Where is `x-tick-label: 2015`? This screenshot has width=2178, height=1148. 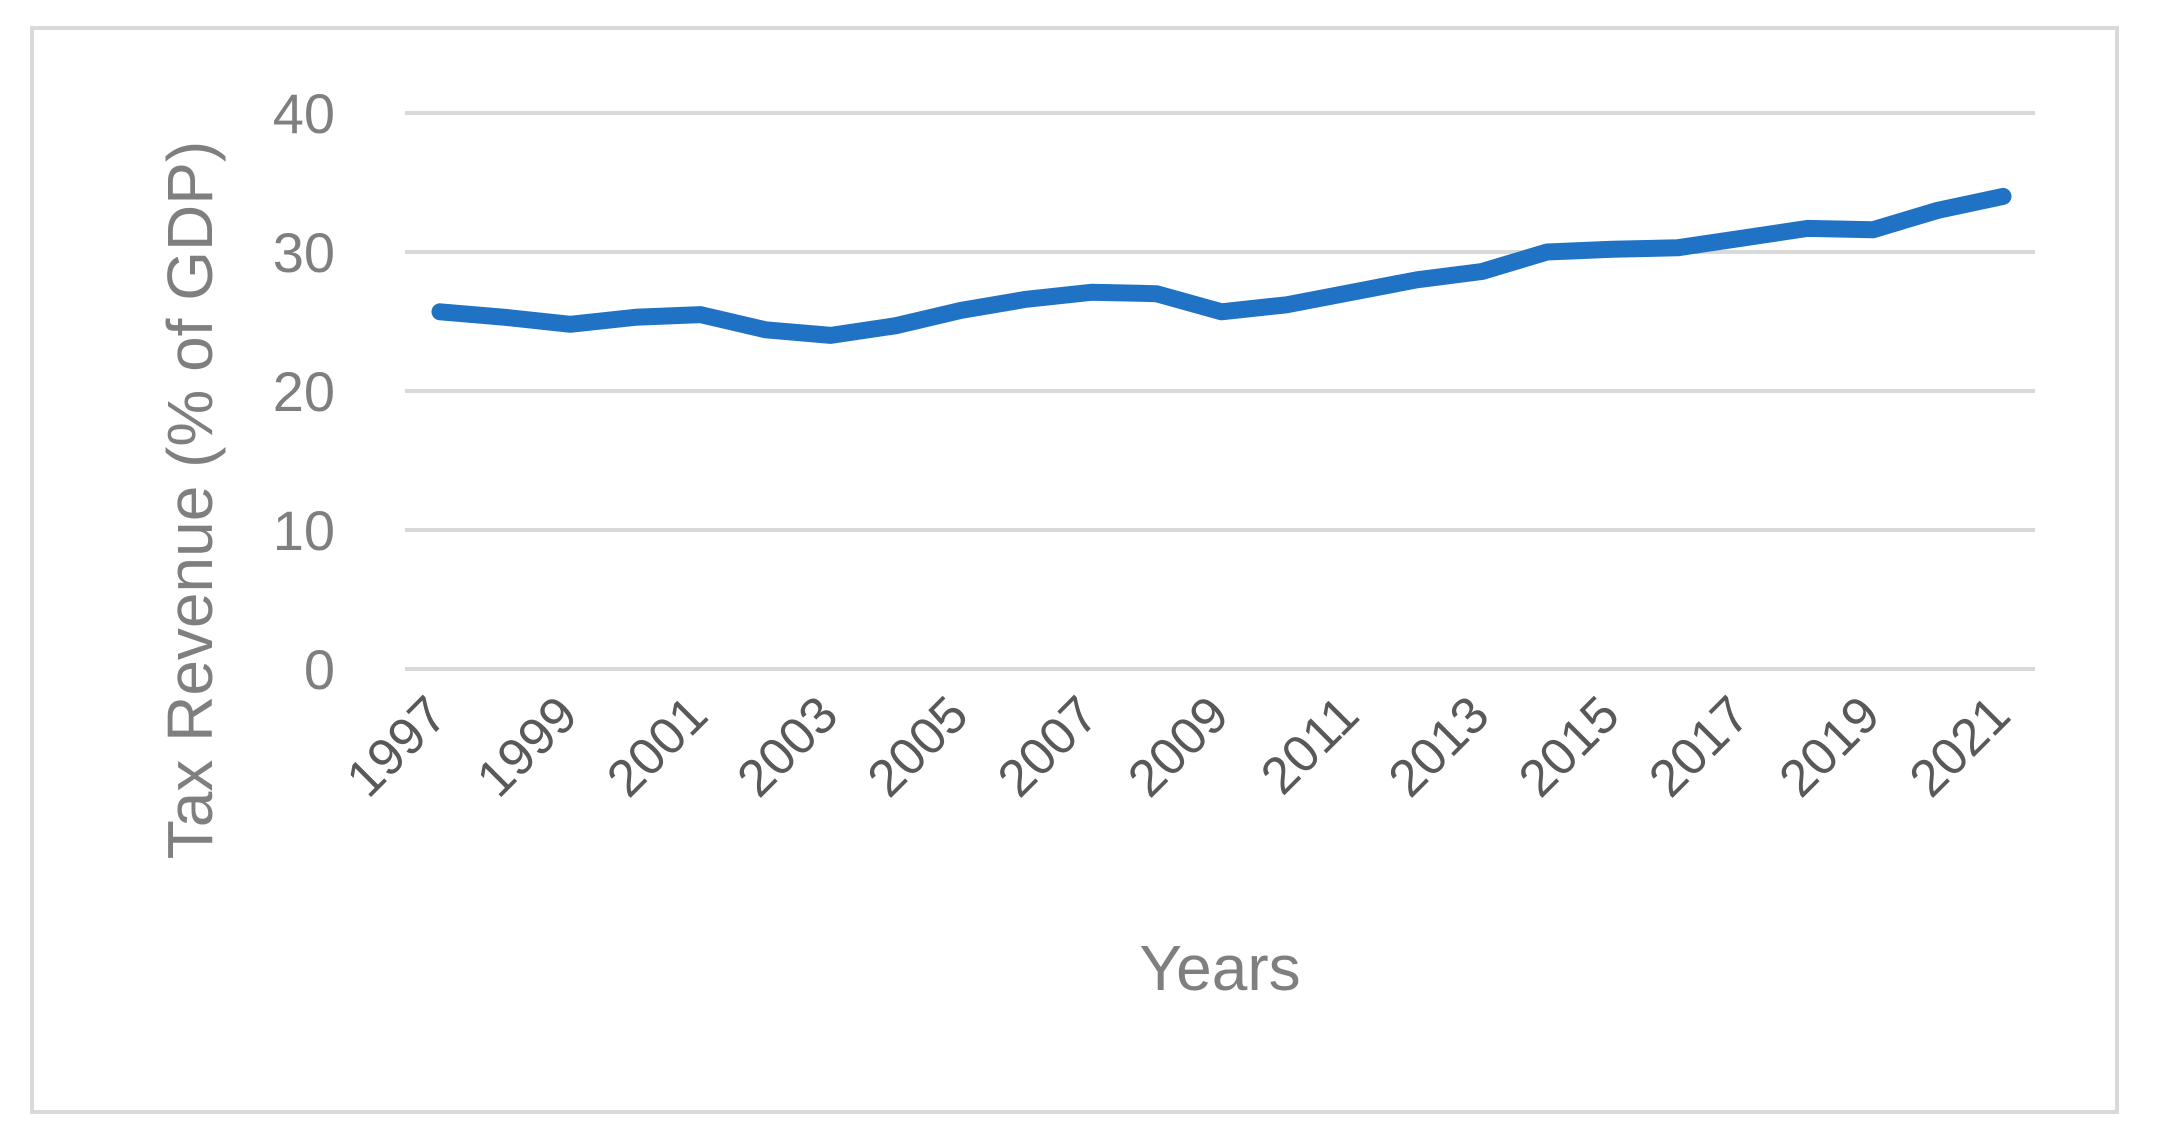 x-tick-label: 2015 is located at coordinates (1569, 746).